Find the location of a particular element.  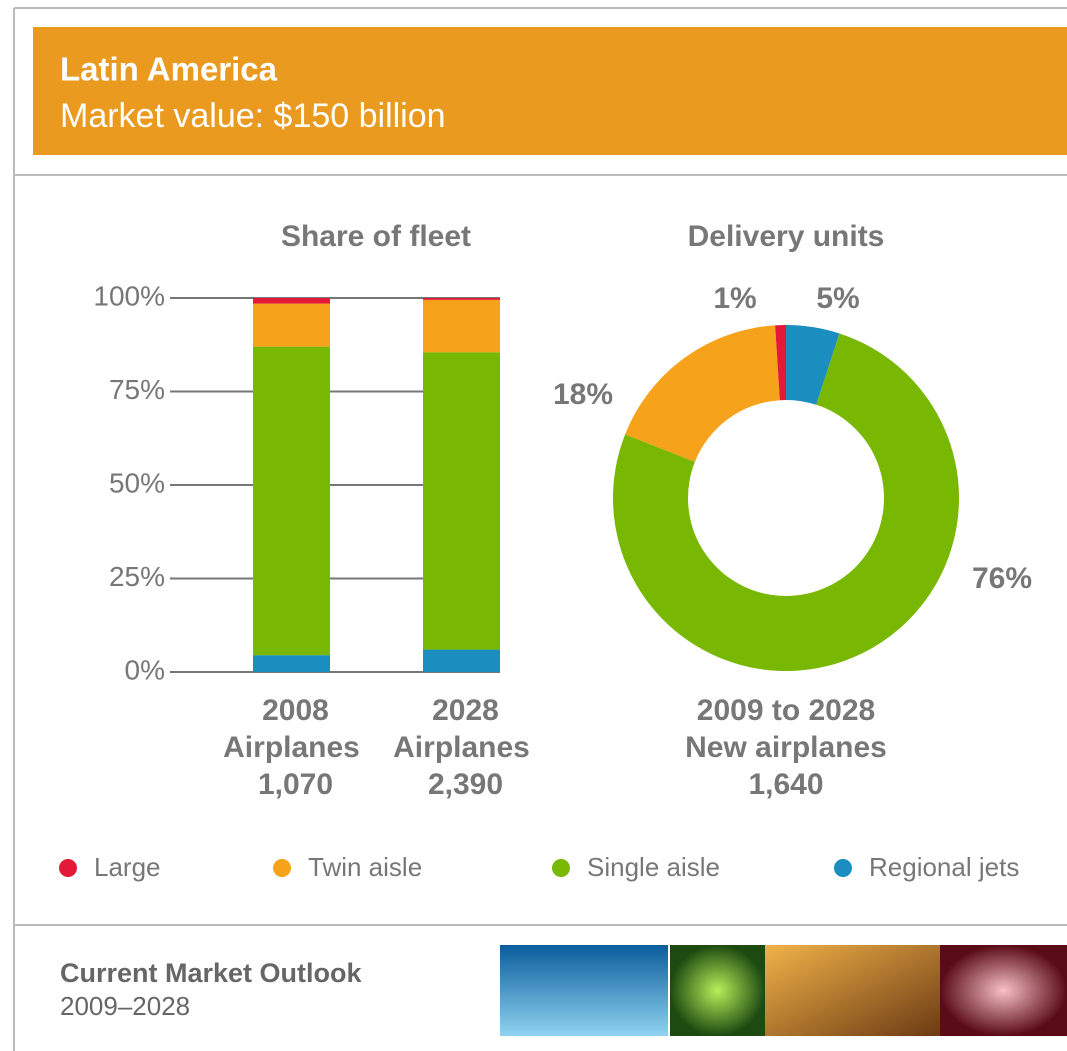

chart-title: Delivery units is located at coordinates (786, 236).